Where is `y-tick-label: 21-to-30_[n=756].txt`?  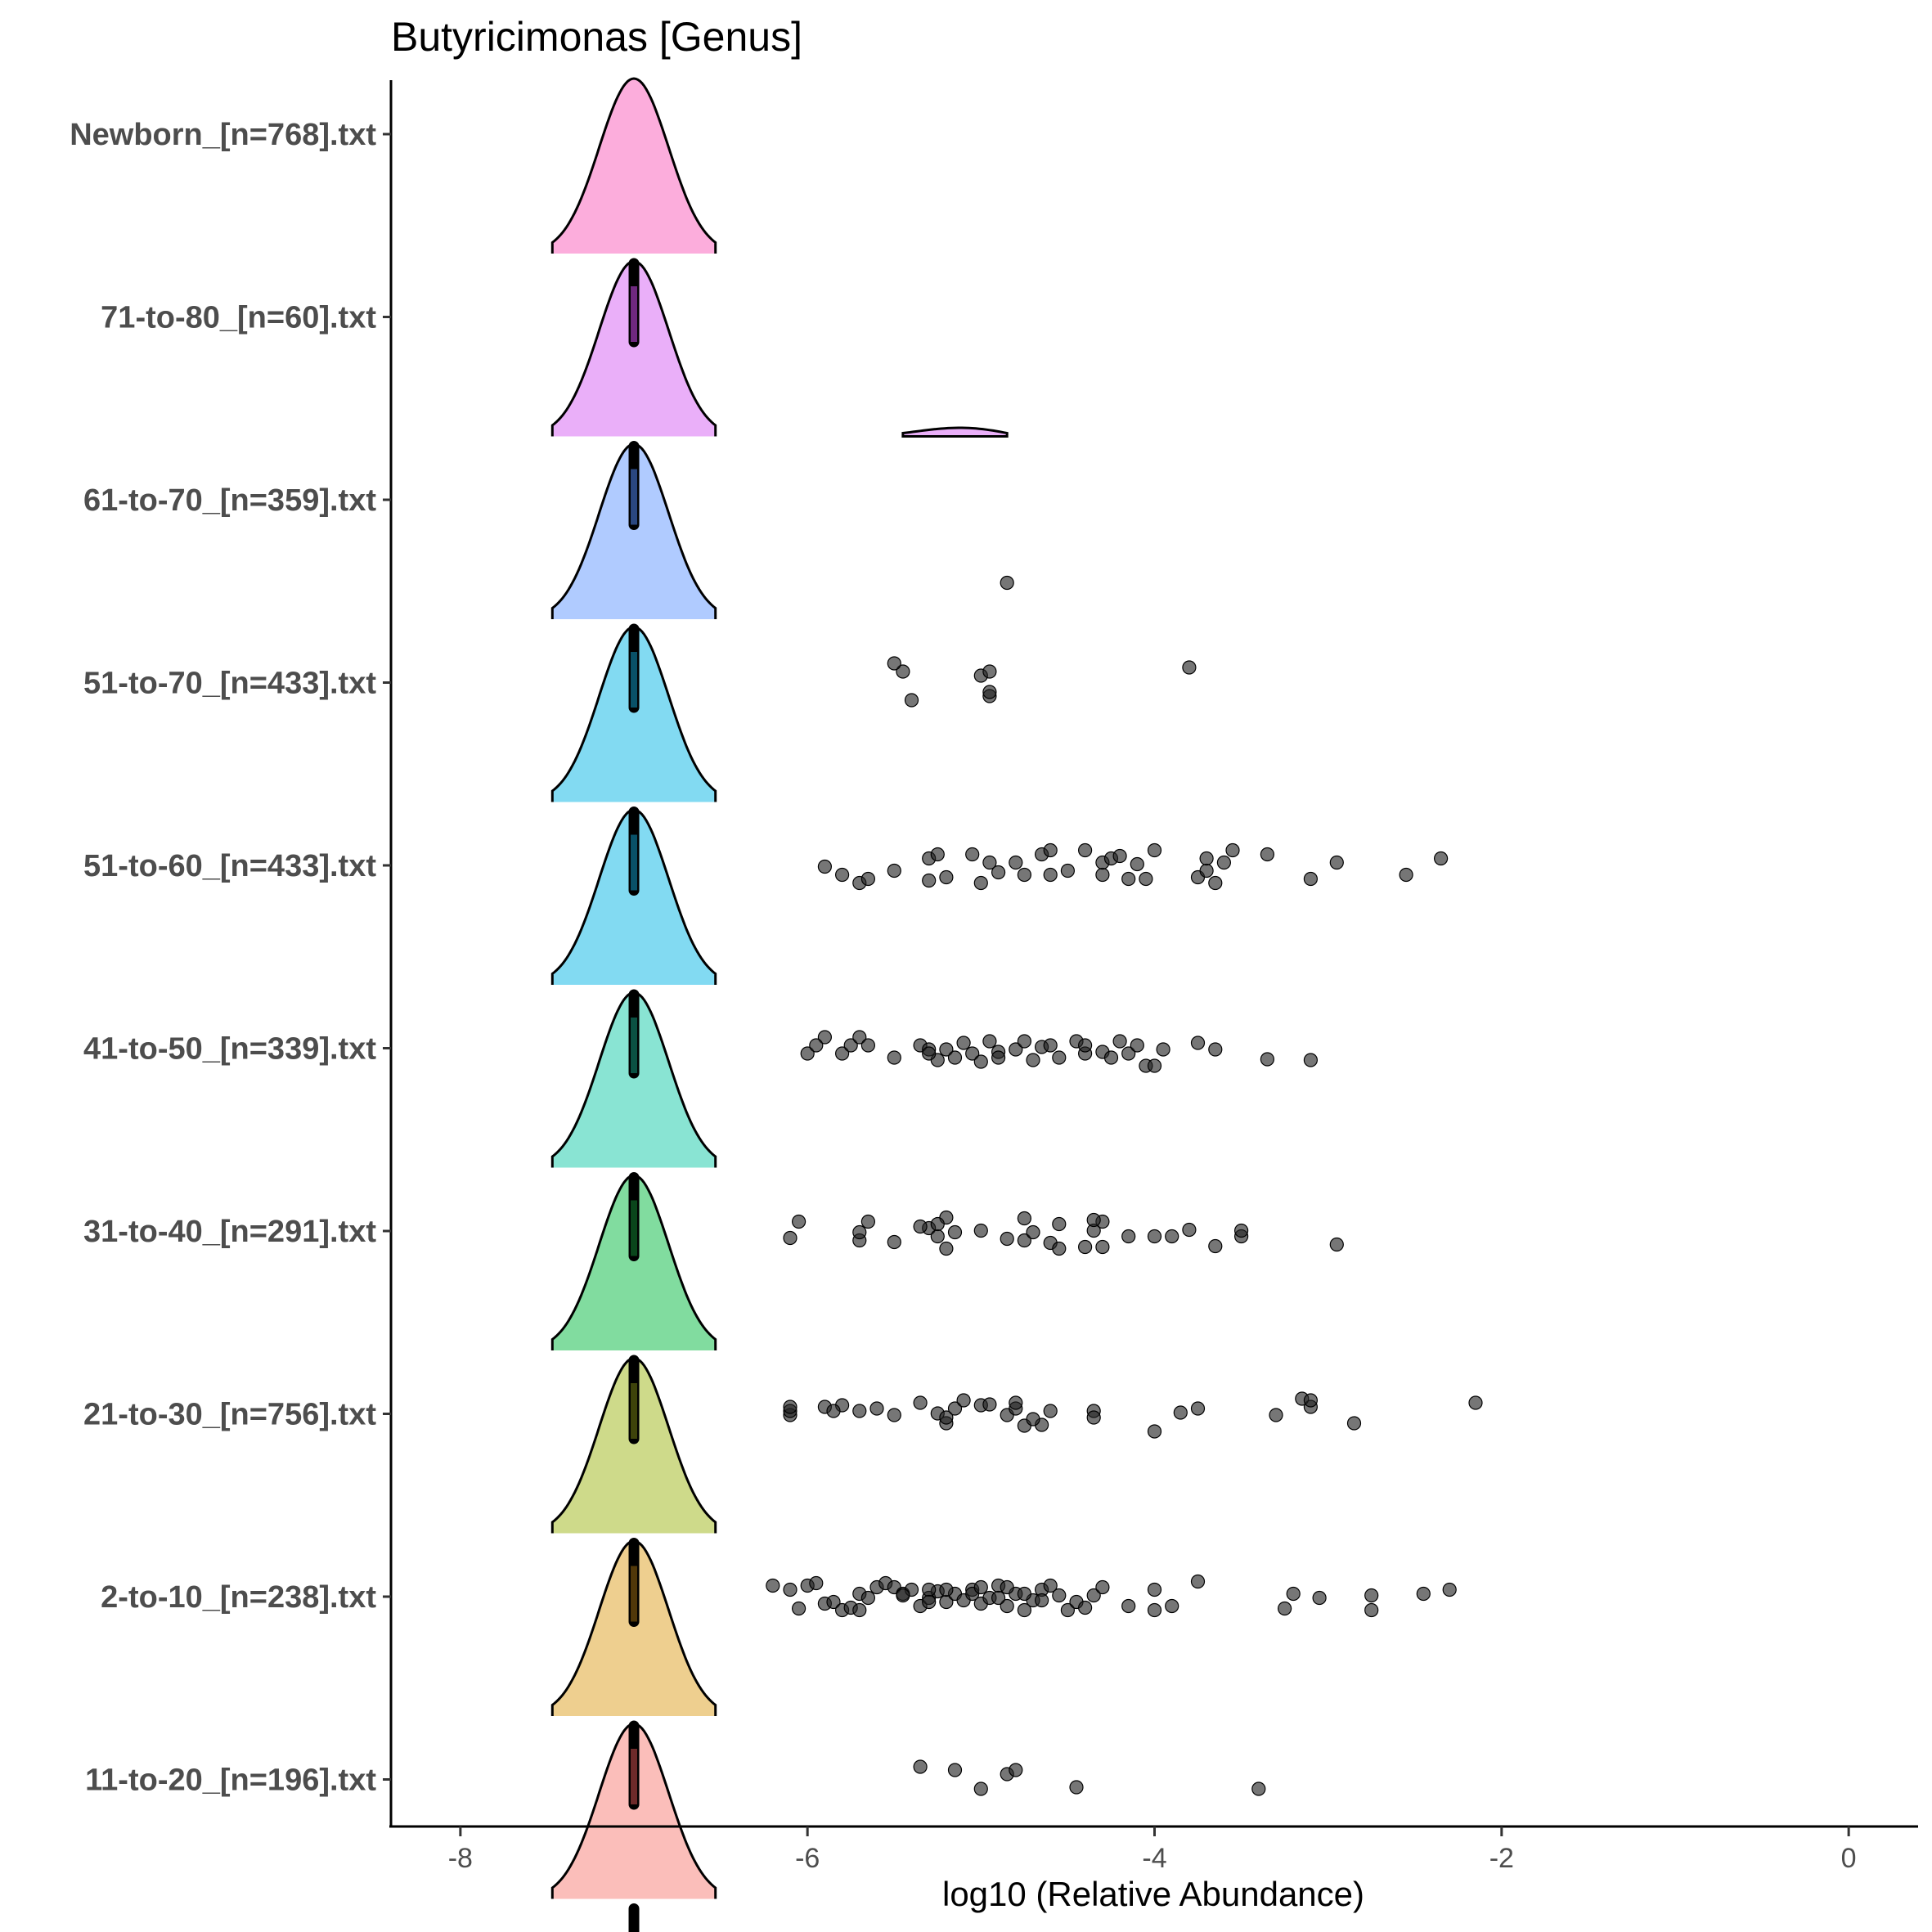
y-tick-label: 21-to-30_[n=756].txt is located at coordinates (229, 1415).